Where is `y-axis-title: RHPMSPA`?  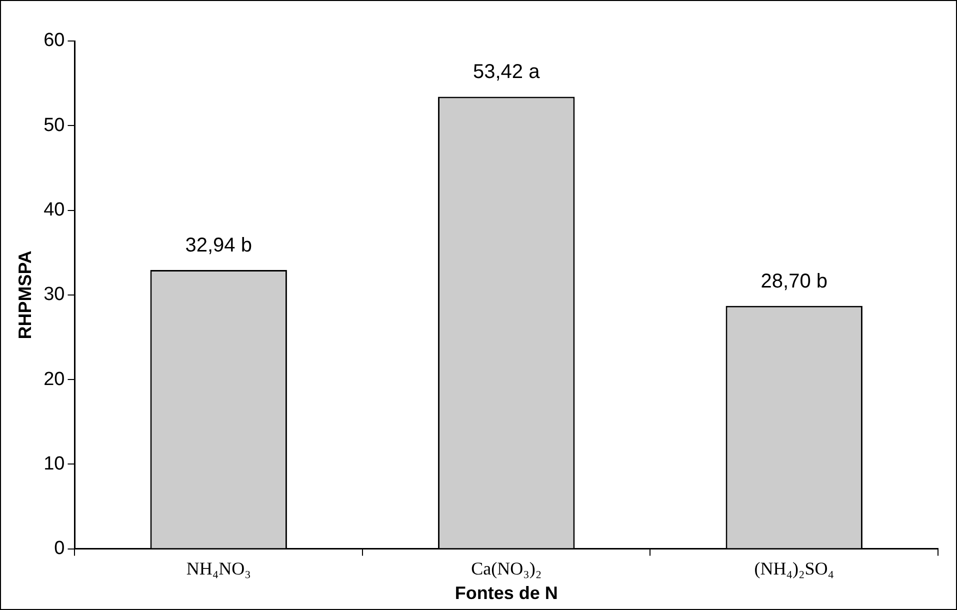
y-axis-title: RHPMSPA is located at coordinates (24, 295).